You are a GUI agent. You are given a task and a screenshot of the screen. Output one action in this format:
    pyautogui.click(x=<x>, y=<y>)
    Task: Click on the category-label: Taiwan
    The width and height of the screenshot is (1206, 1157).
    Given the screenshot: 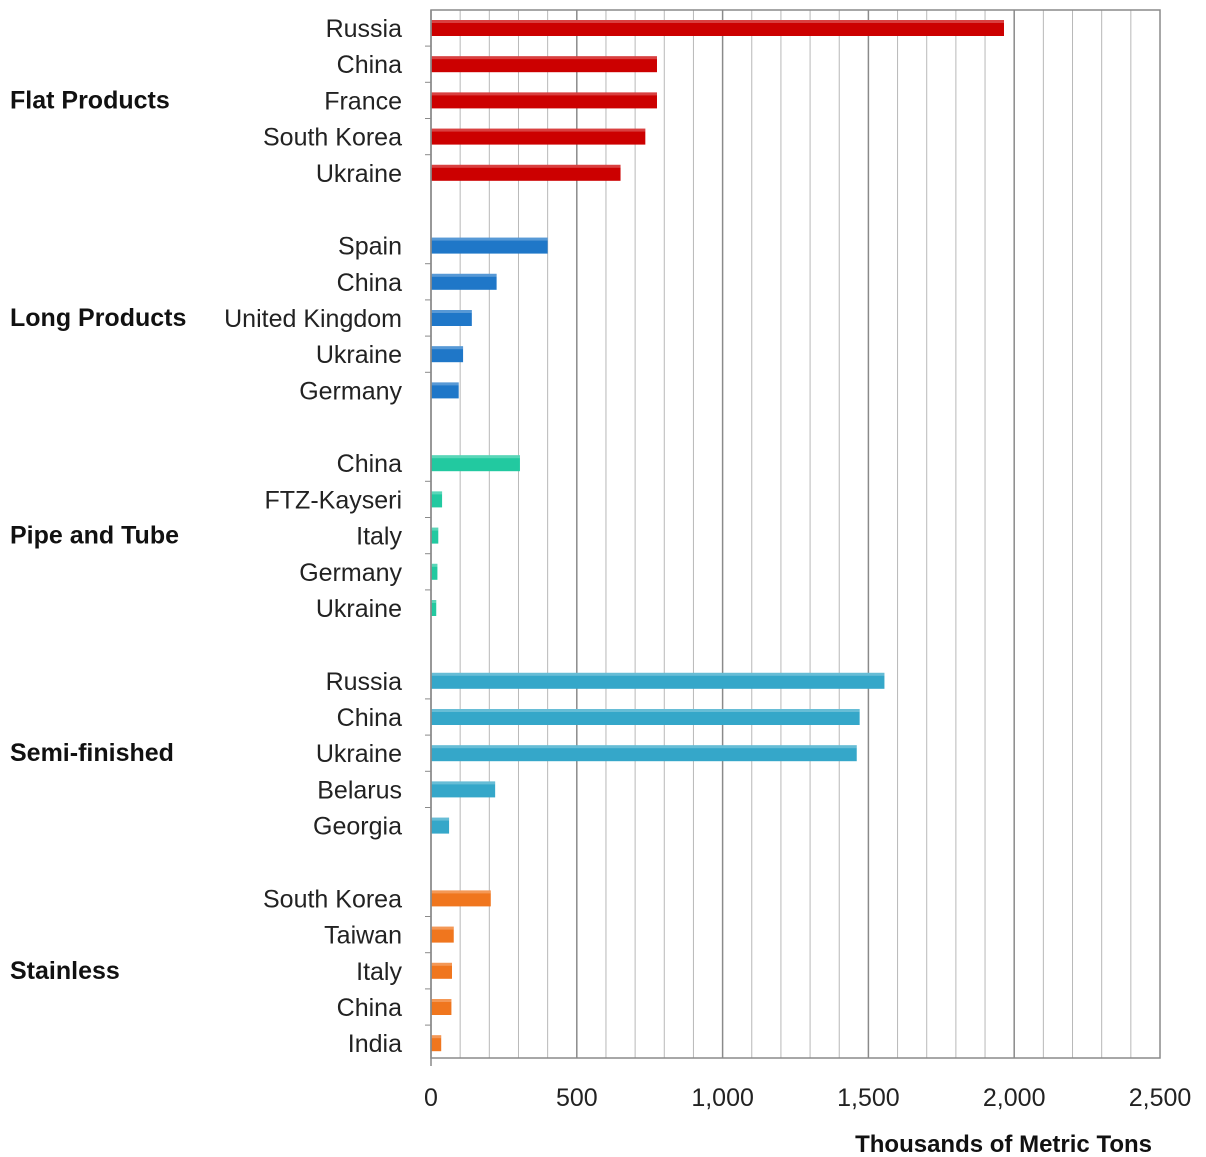 What is the action you would take?
    pyautogui.click(x=363, y=936)
    